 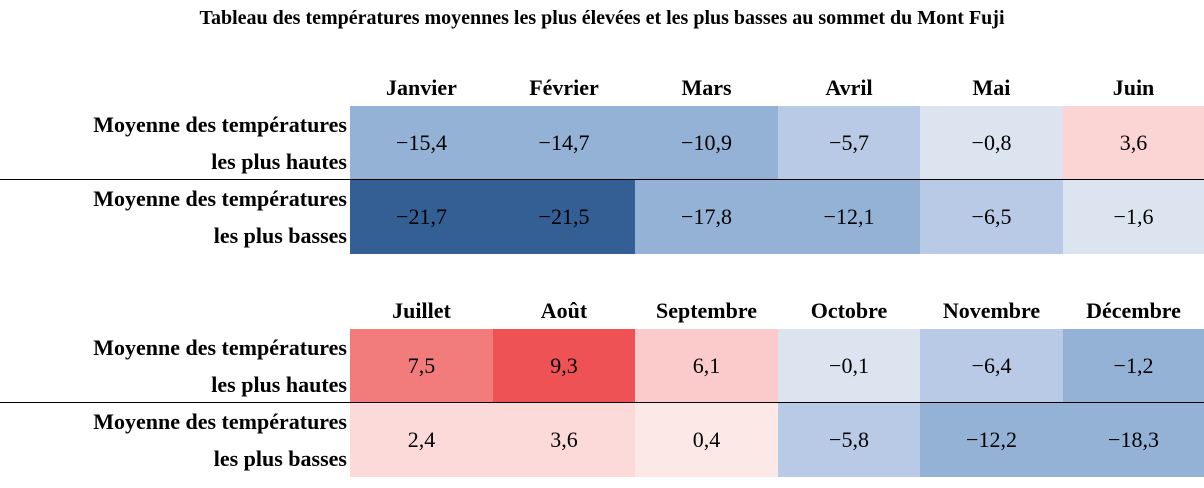 What do you see at coordinates (706, 142) in the screenshot?
I see `heatmap-cell: −10,9` at bounding box center [706, 142].